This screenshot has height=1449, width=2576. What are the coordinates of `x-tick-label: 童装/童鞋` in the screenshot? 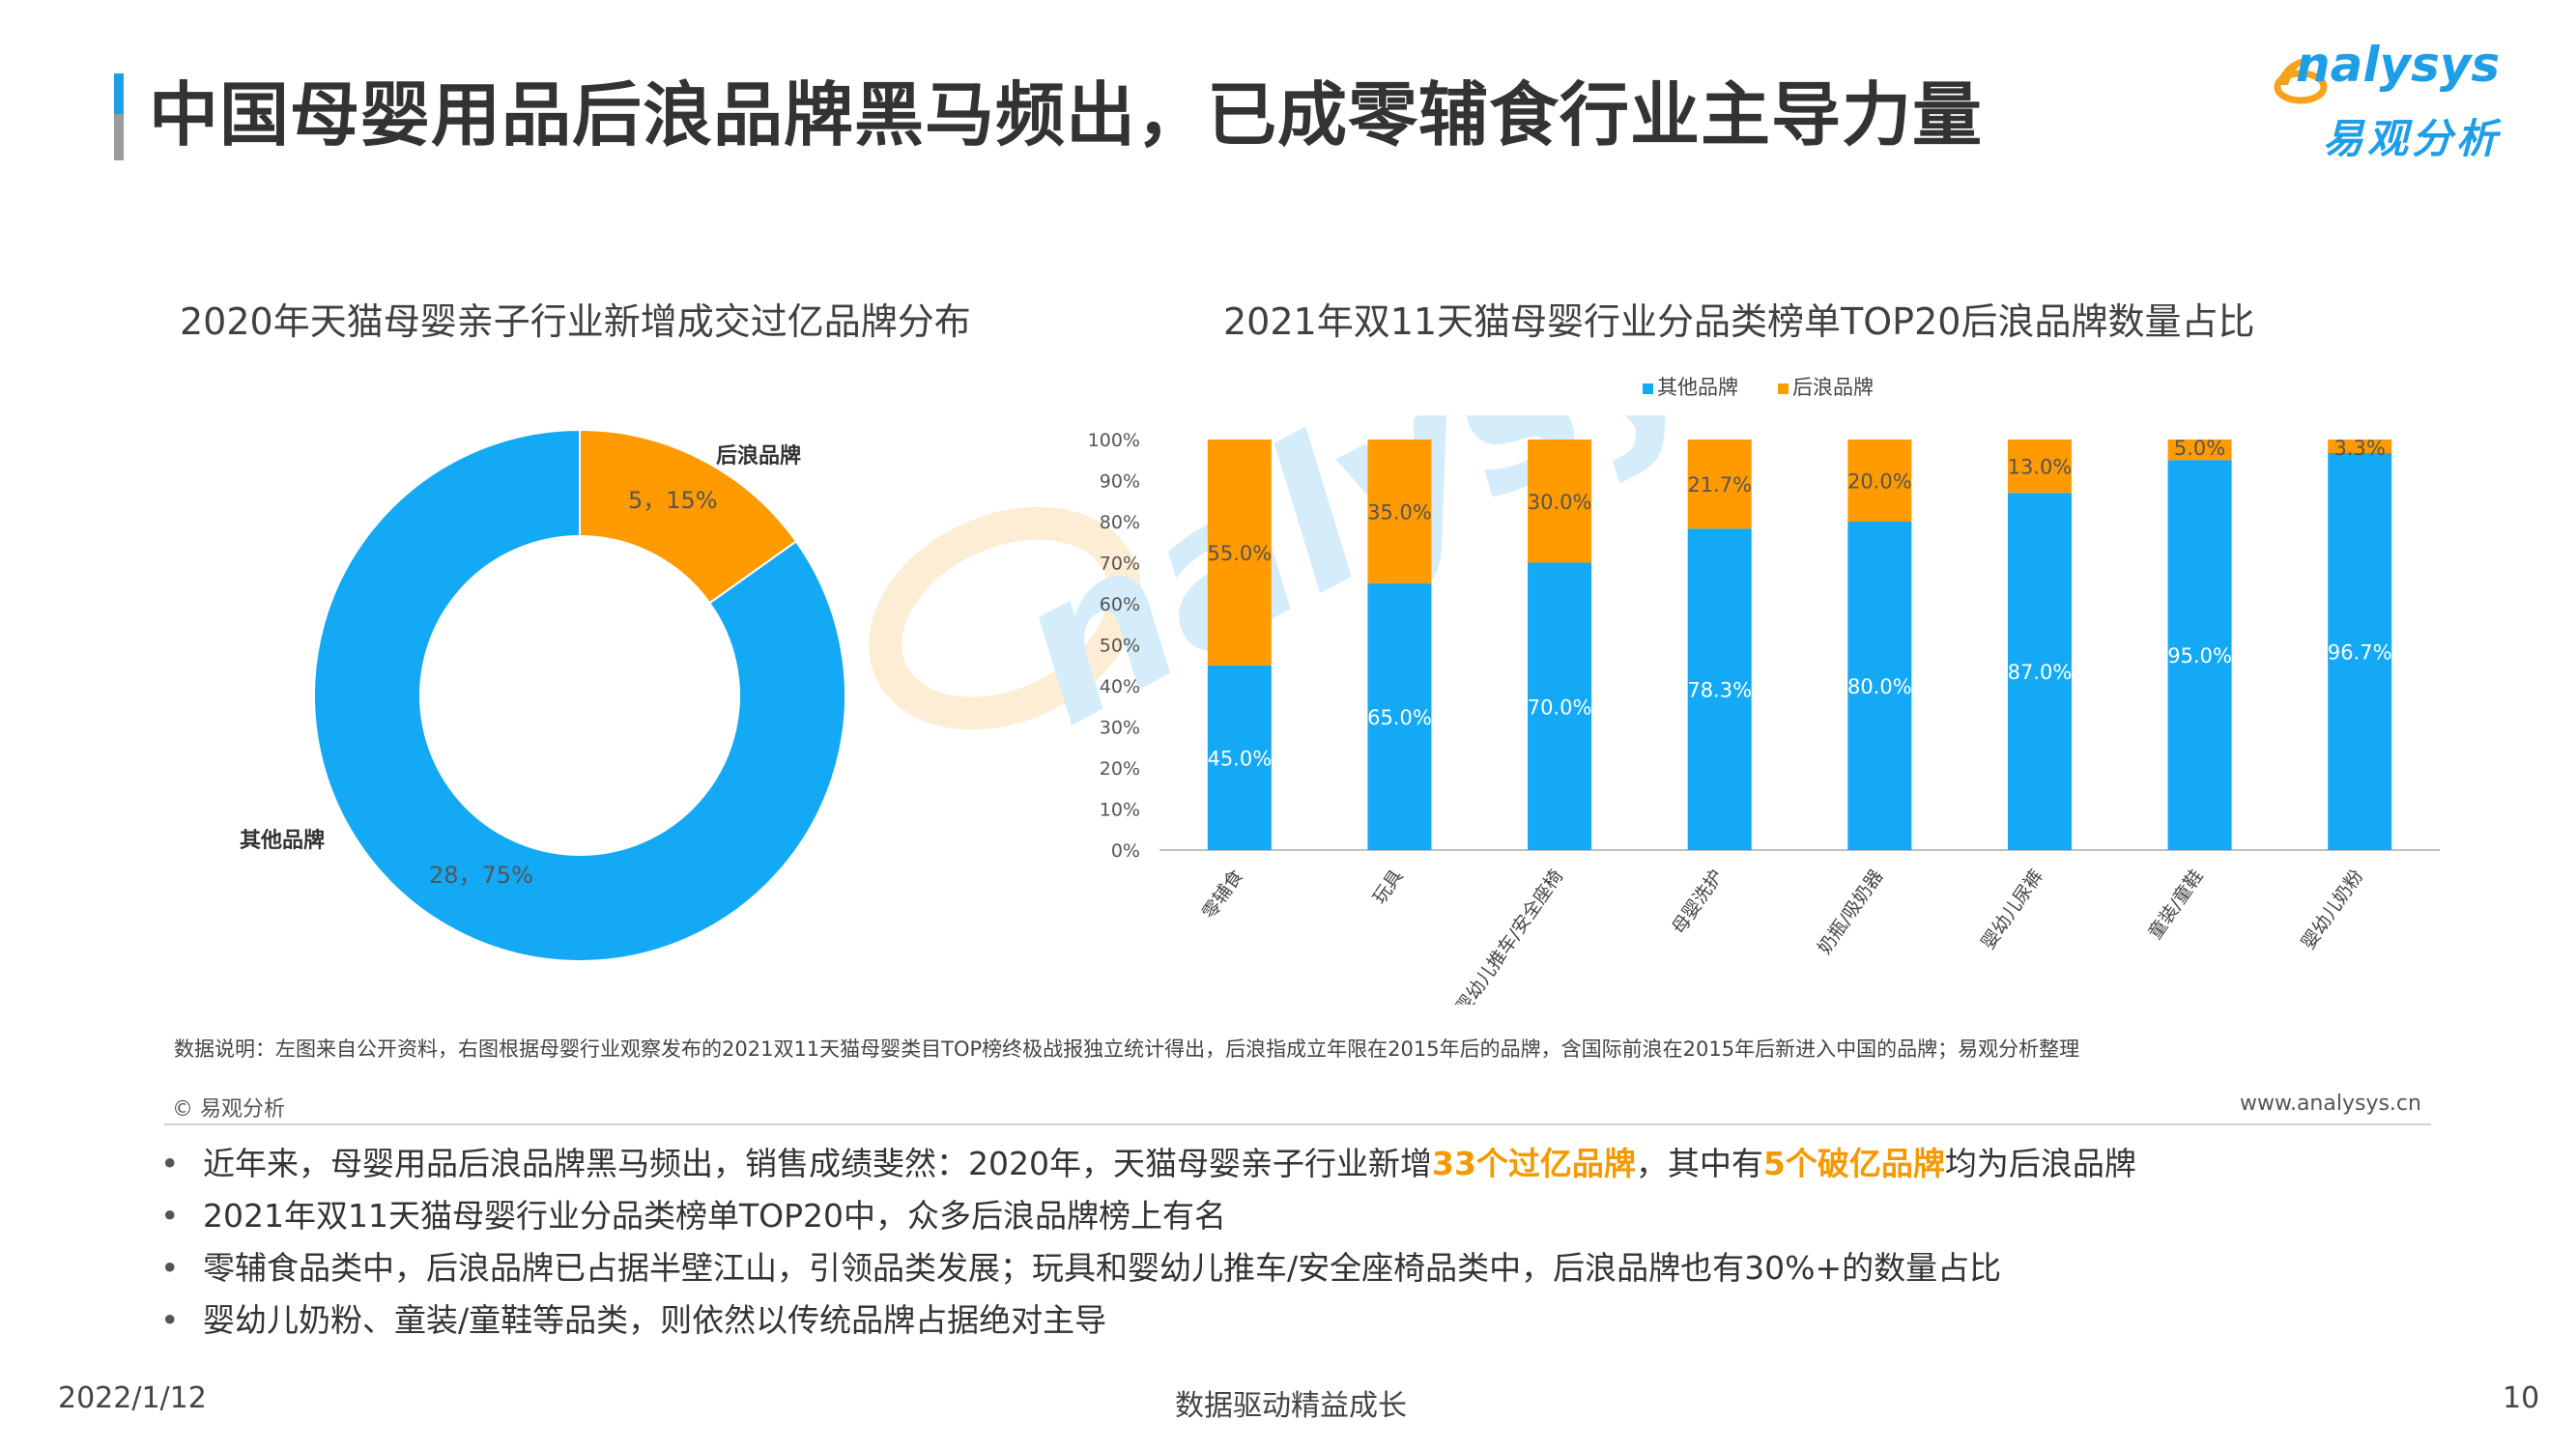 It's located at (2175, 904).